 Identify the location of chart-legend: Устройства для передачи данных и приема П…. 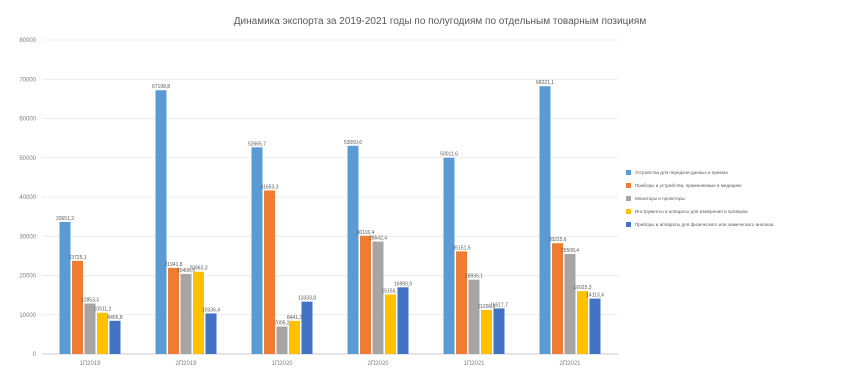
(743, 198).